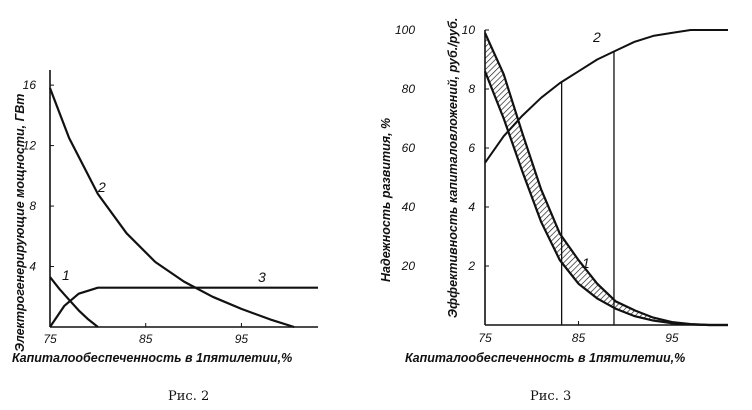  Describe the element at coordinates (471, 89) in the screenshot. I see `fig3-y-right-tick-label: 8` at that location.